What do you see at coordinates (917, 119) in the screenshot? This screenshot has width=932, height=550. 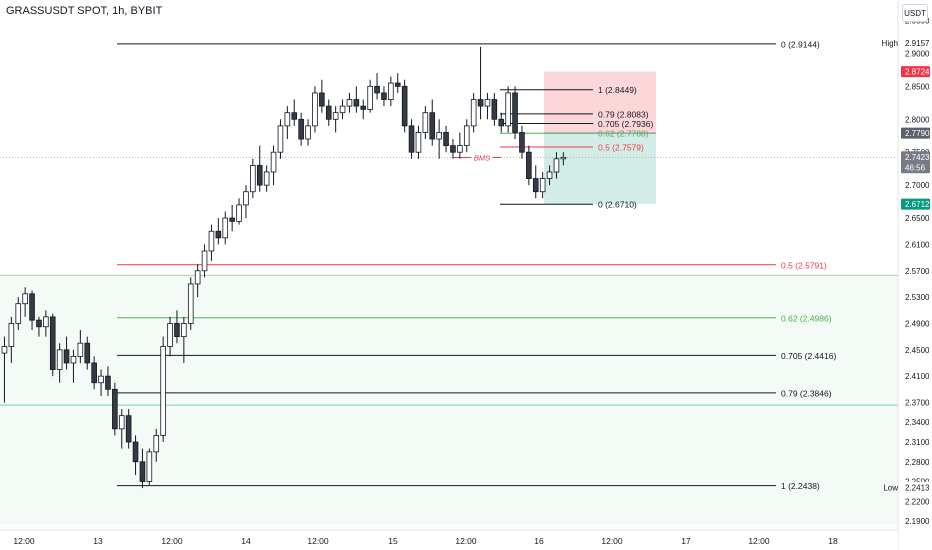 I see `price-tick-label: 2.8000` at bounding box center [917, 119].